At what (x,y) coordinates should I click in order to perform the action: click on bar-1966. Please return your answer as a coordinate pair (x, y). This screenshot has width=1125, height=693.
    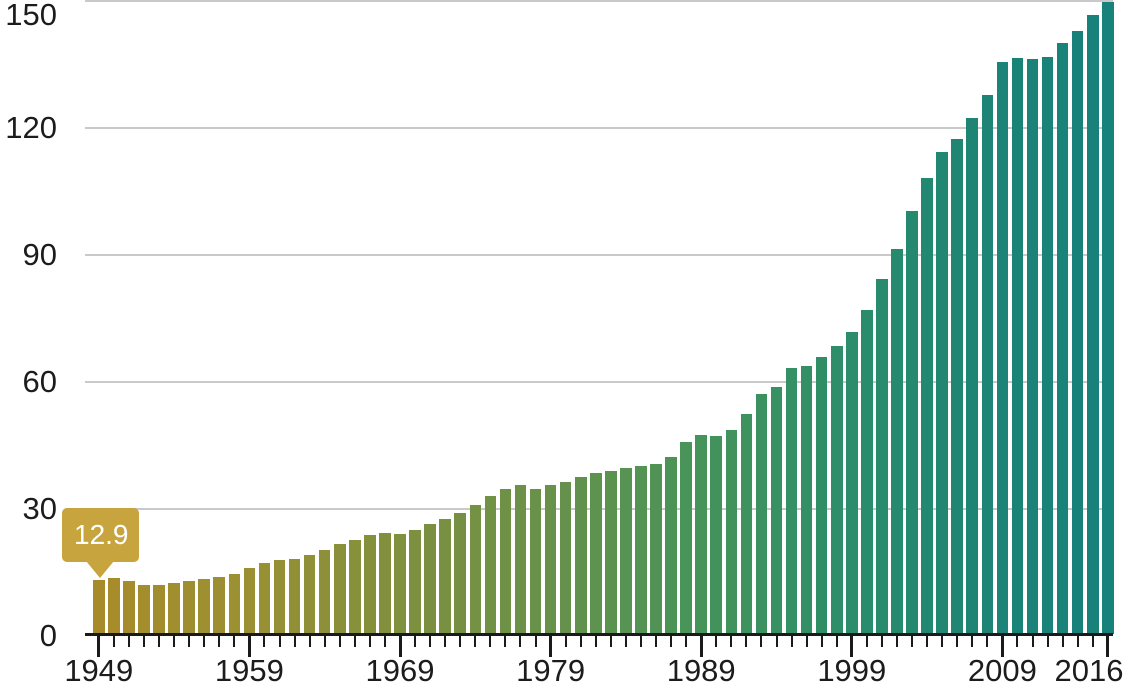
    Looking at the image, I should click on (355, 587).